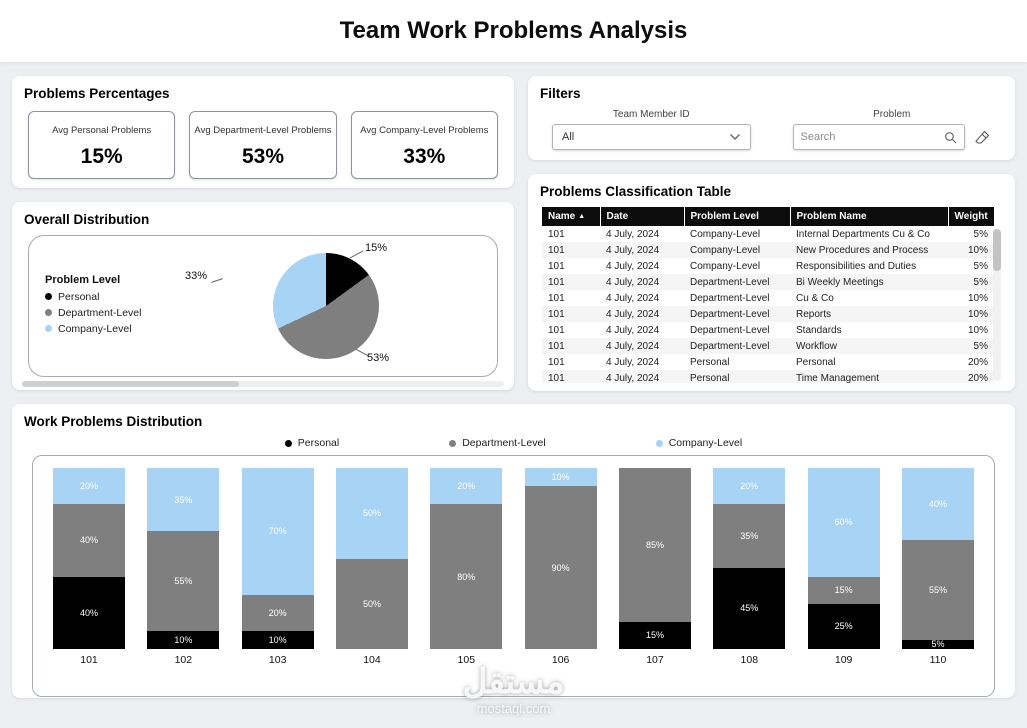  I want to click on classification-table-title: Problems Classification Table, so click(636, 191).